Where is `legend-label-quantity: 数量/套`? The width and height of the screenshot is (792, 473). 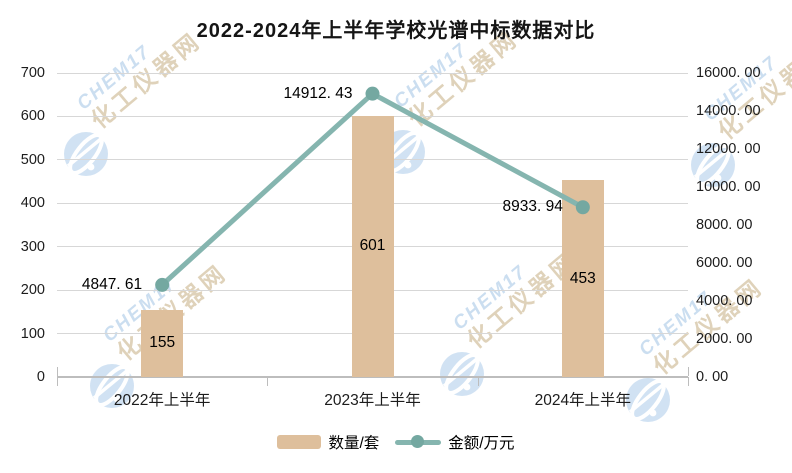 legend-label-quantity: 数量/套 is located at coordinates (354, 443).